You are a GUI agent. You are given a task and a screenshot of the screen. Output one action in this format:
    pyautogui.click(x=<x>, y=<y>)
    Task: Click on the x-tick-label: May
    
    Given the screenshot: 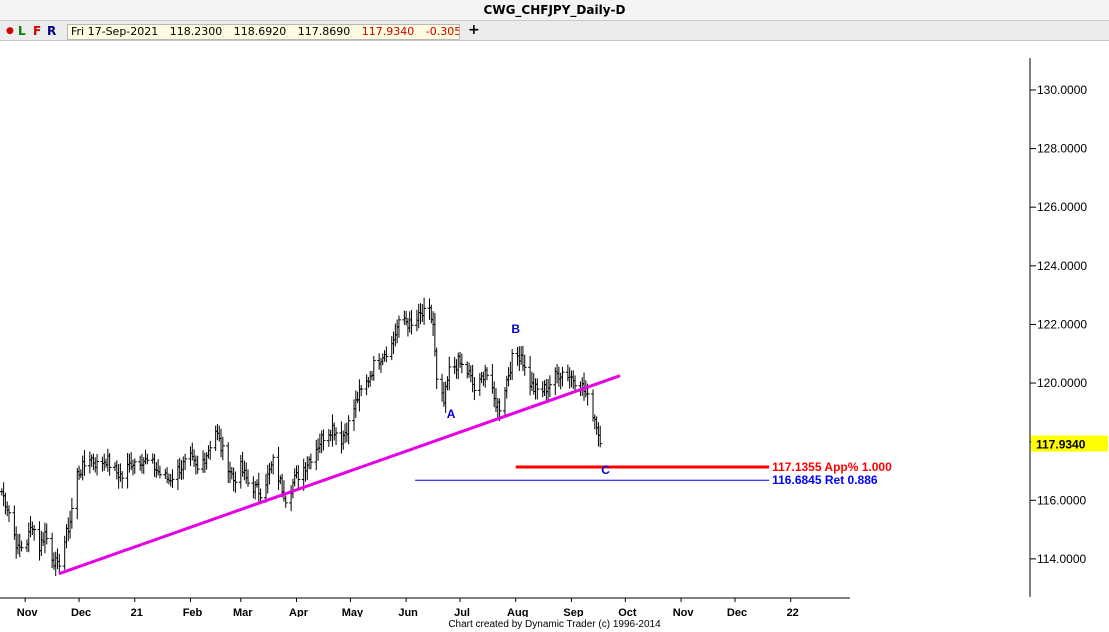 What is the action you would take?
    pyautogui.click(x=353, y=612)
    